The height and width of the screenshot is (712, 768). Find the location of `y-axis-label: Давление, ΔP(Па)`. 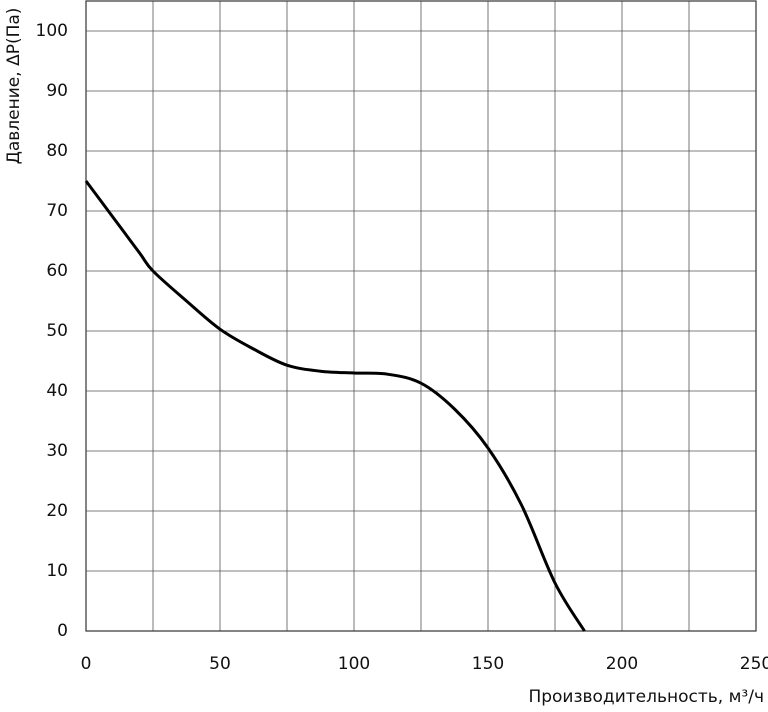

y-axis-label: Давление, ΔP(Па) is located at coordinates (14, 86).